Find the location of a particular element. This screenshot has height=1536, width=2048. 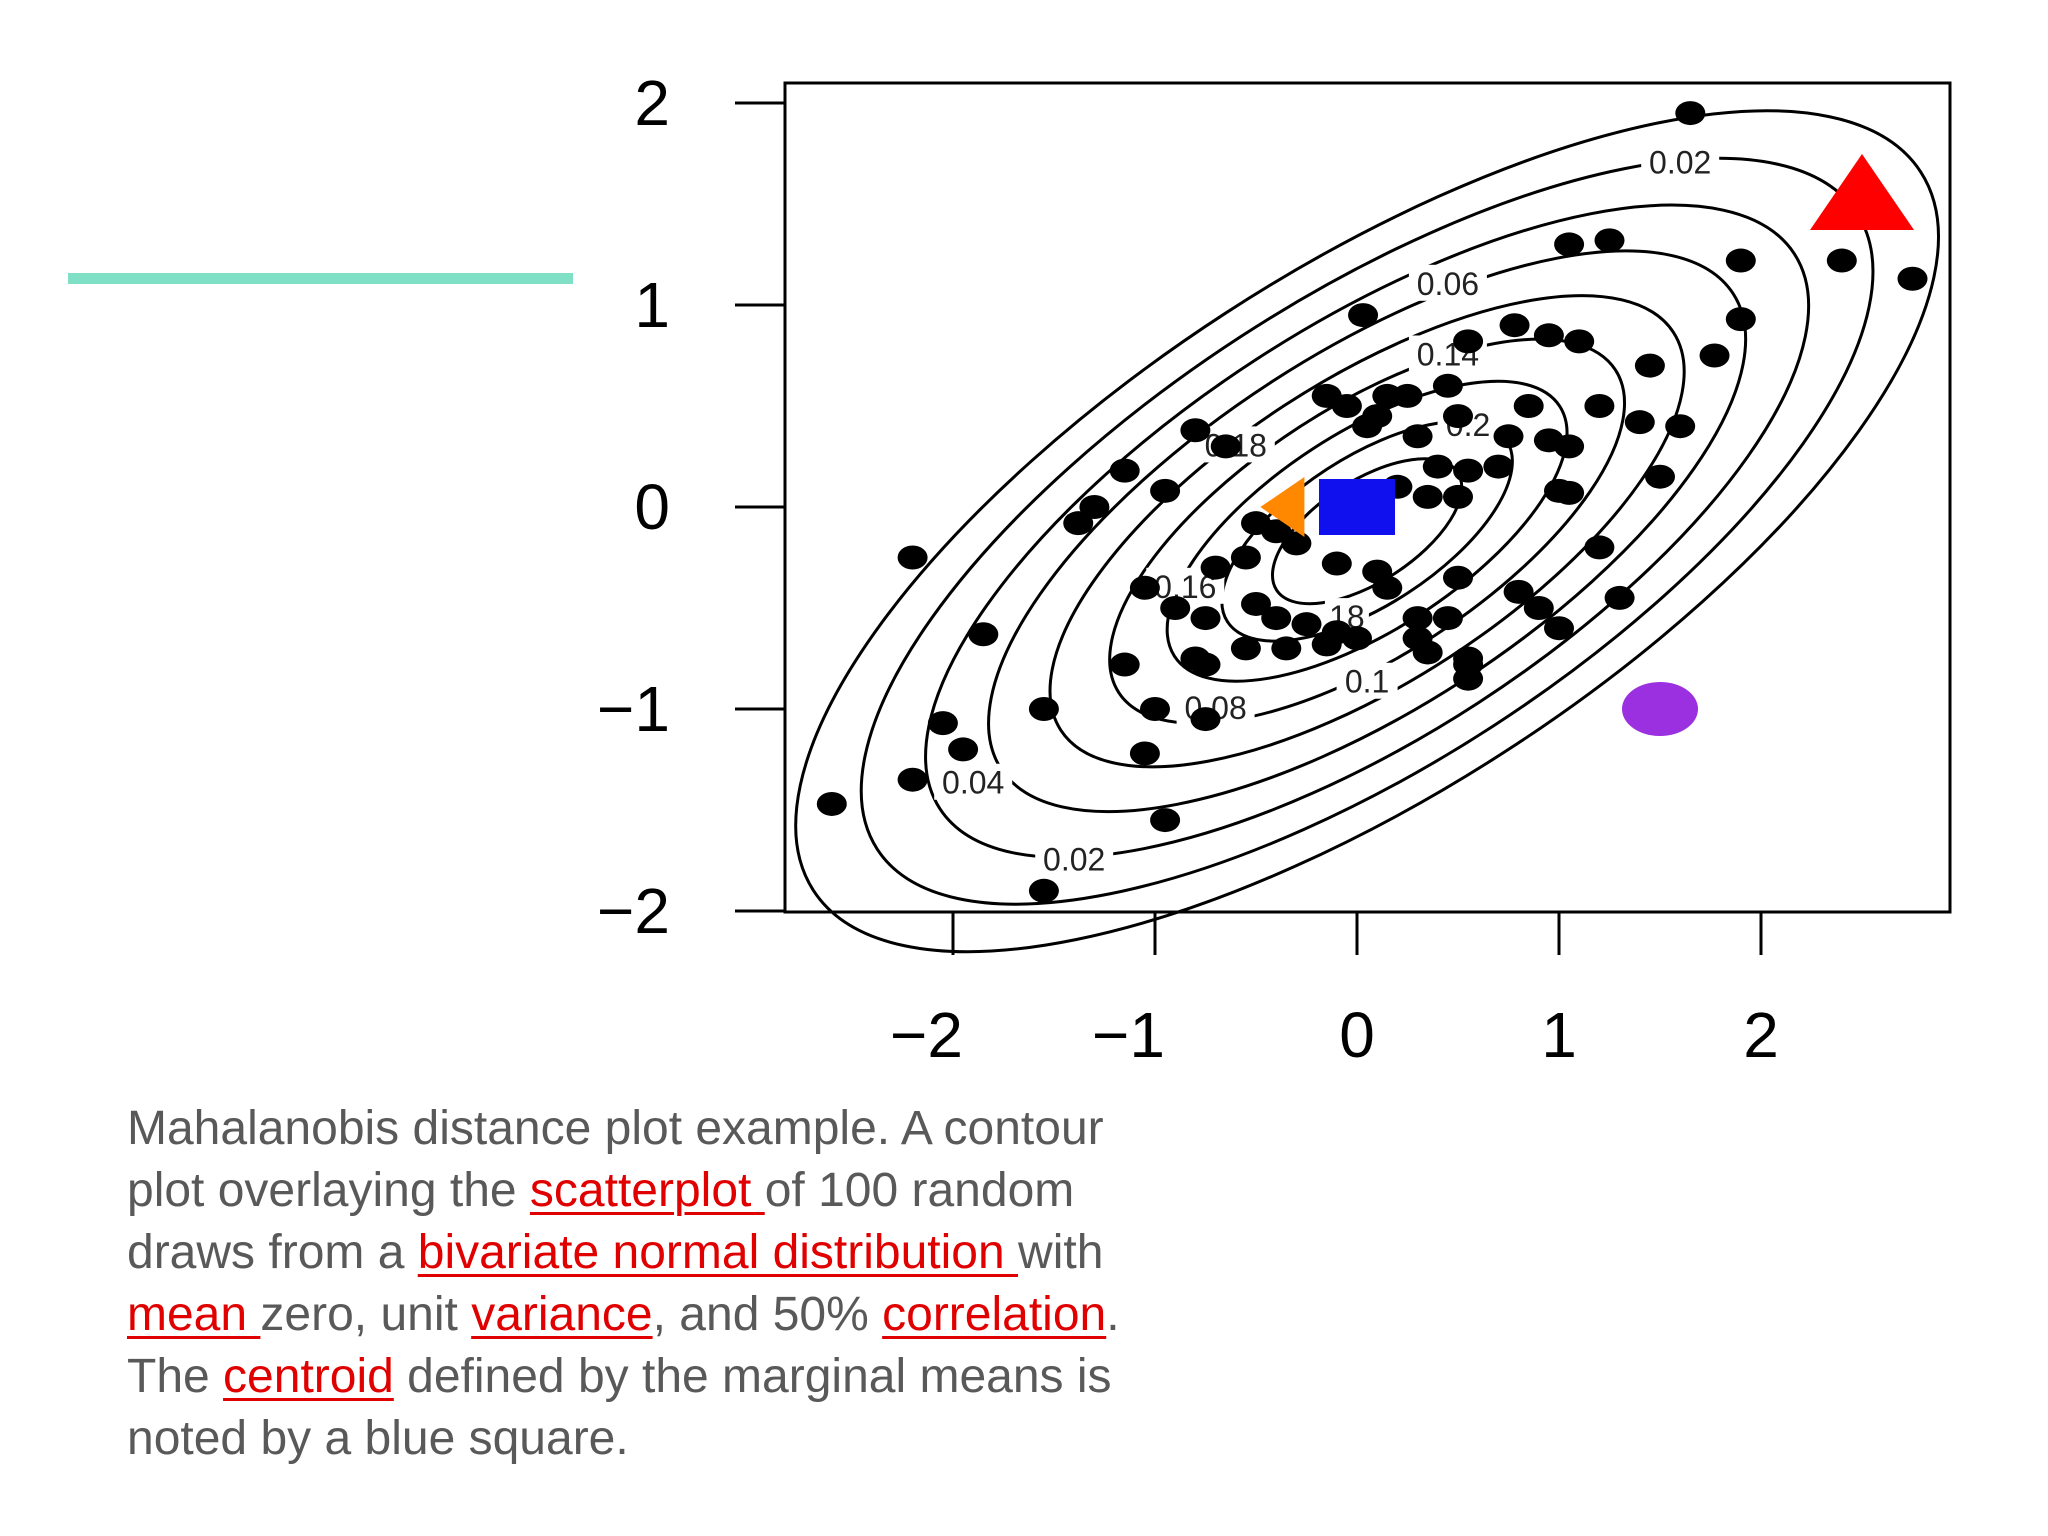

caption-link: mean is located at coordinates (194, 1314).